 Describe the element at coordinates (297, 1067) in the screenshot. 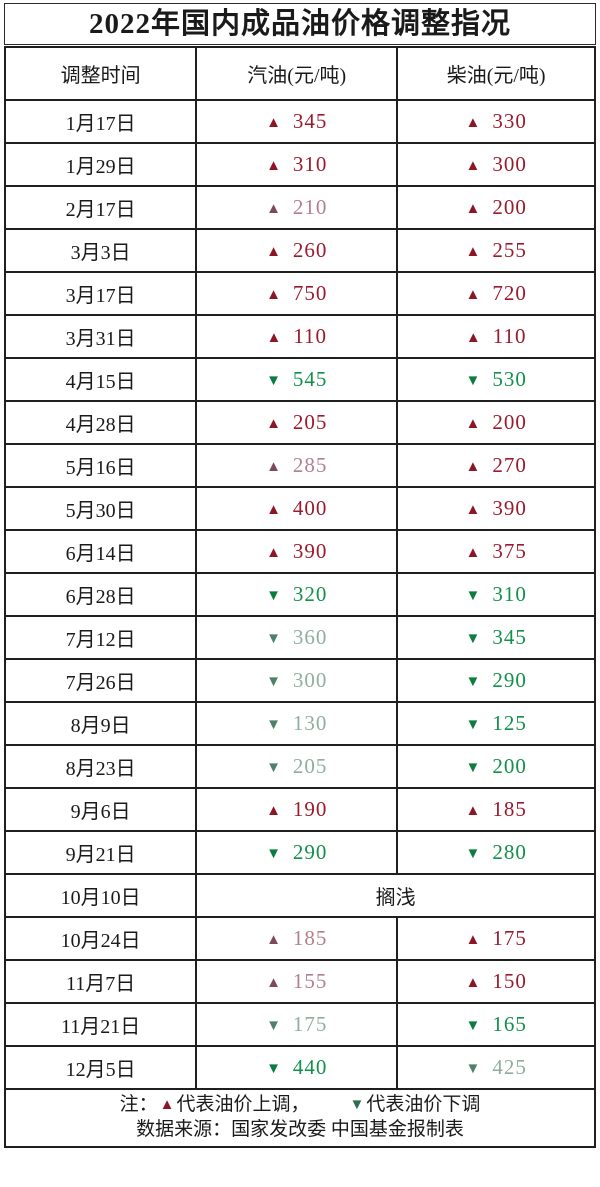

I see `gasoline-change-cell: ▼ 440` at that location.